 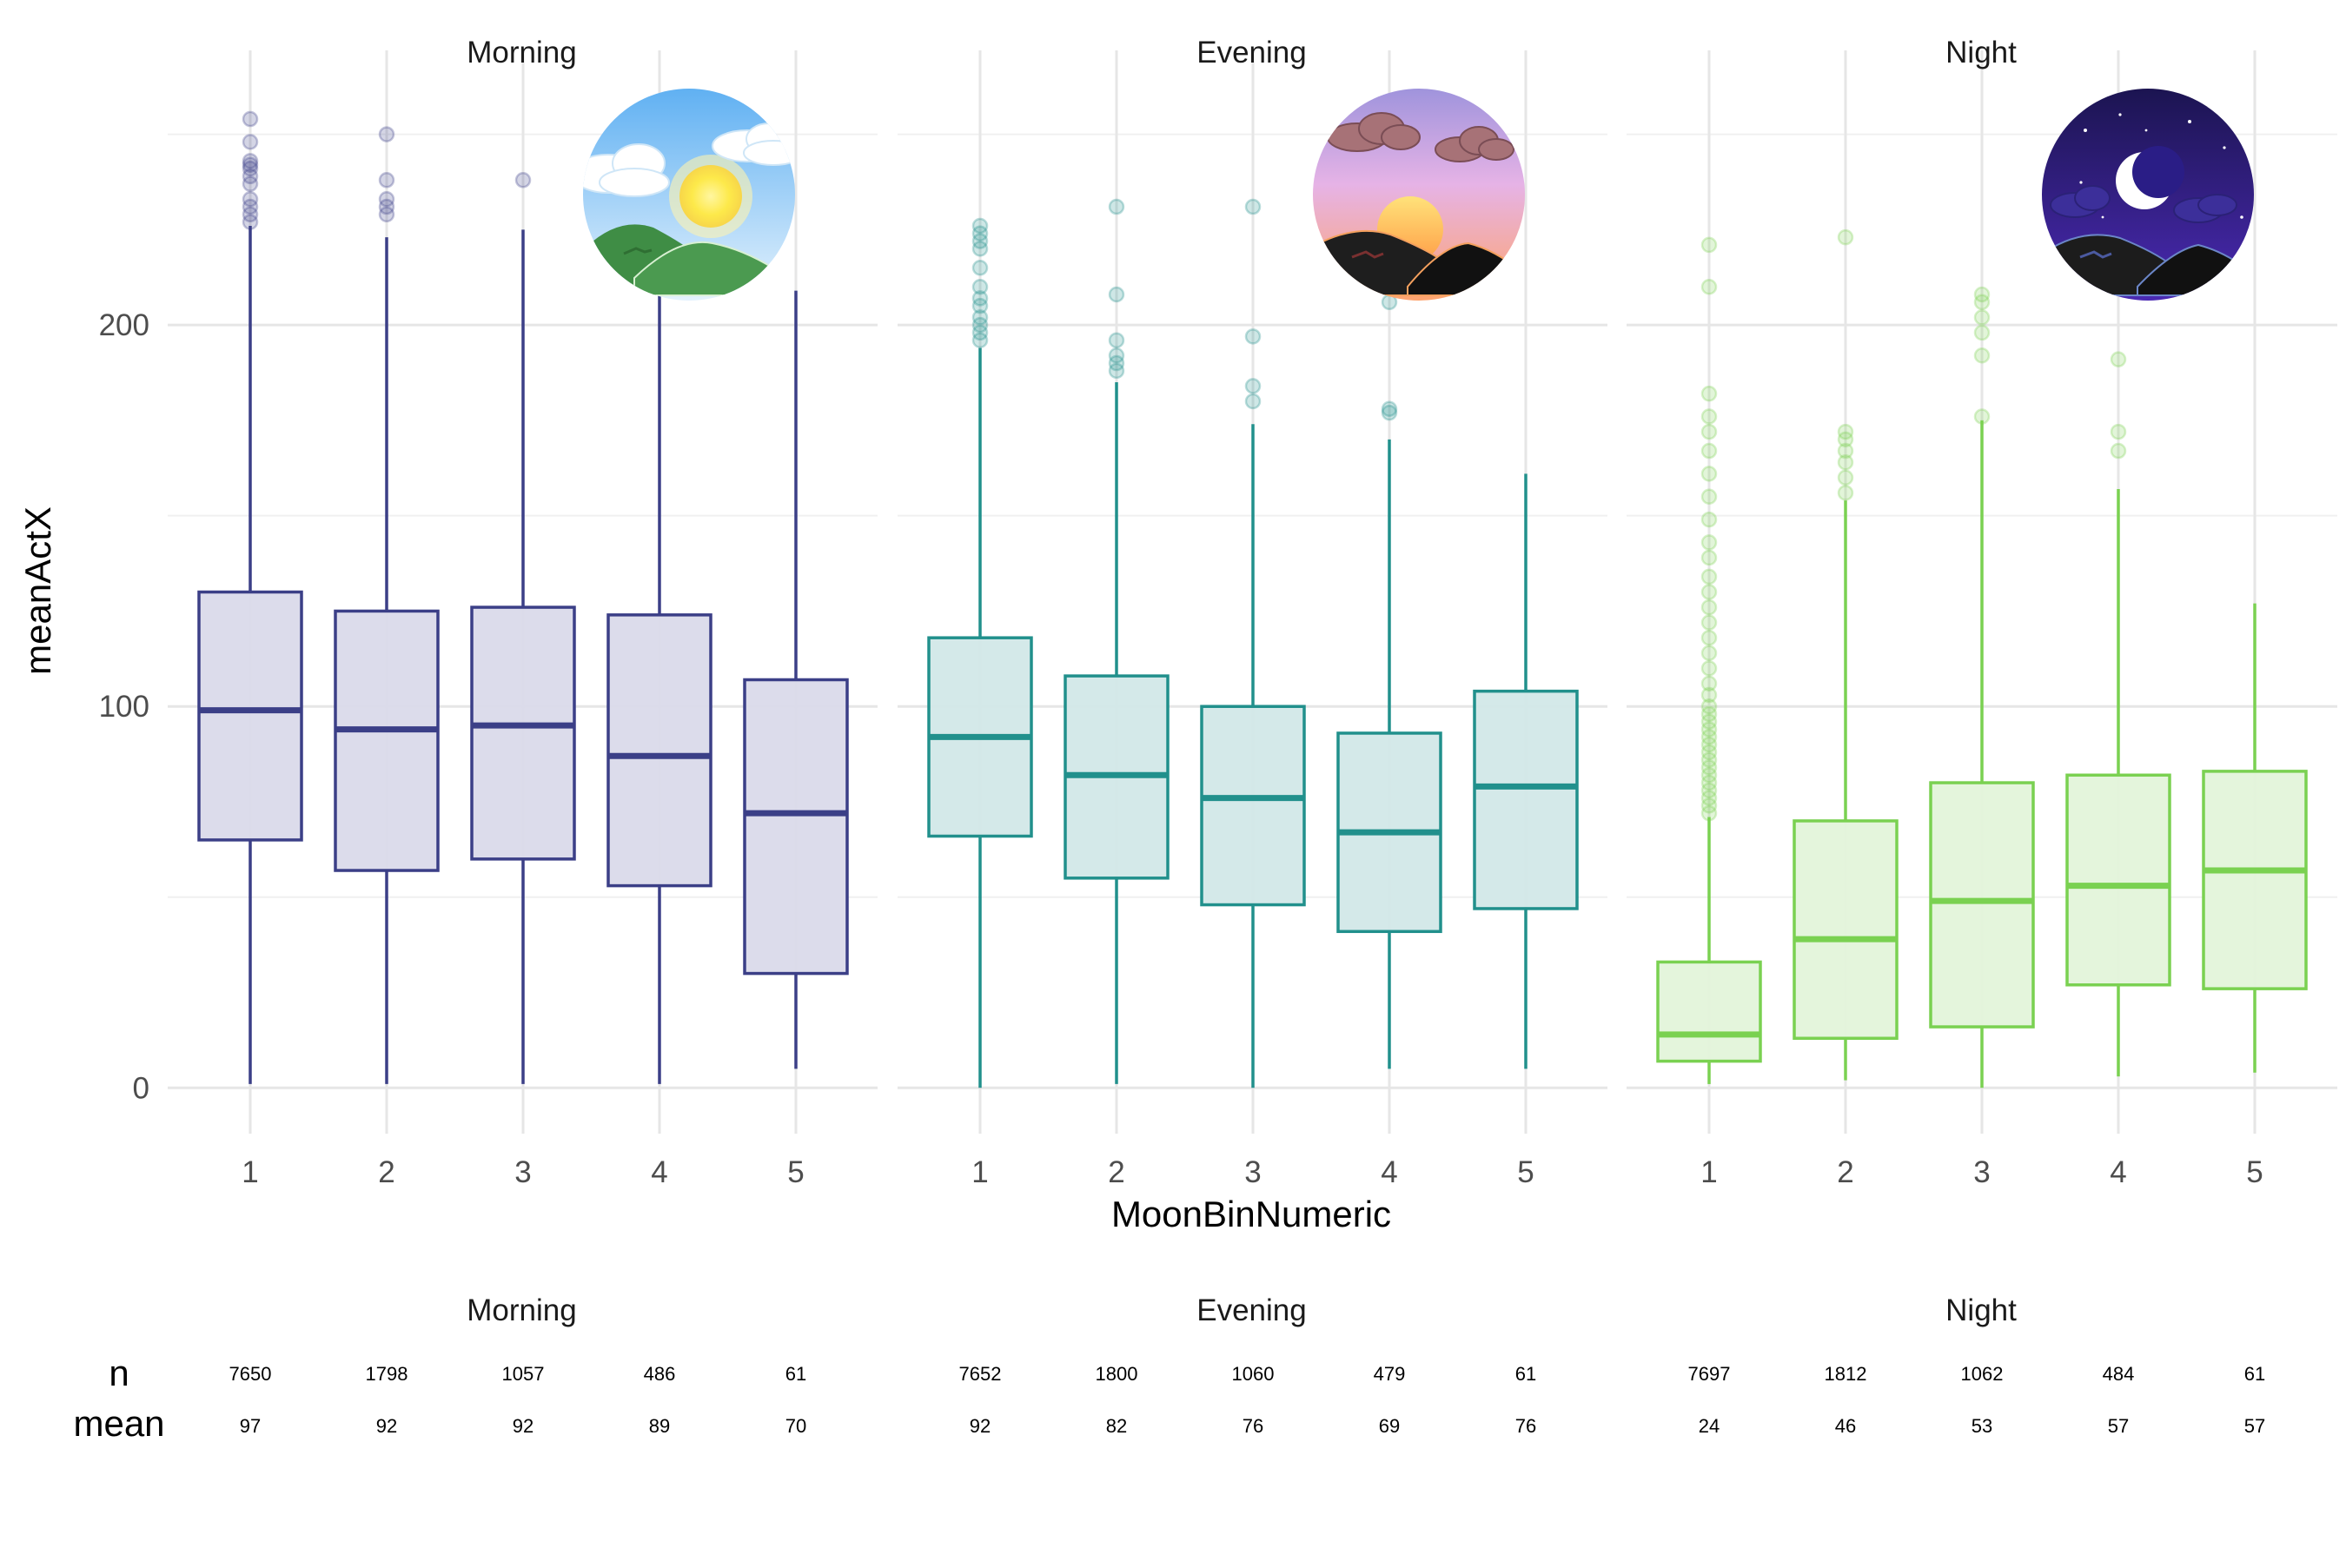 What do you see at coordinates (1709, 1374) in the screenshot?
I see `table-cell-n: 7697` at bounding box center [1709, 1374].